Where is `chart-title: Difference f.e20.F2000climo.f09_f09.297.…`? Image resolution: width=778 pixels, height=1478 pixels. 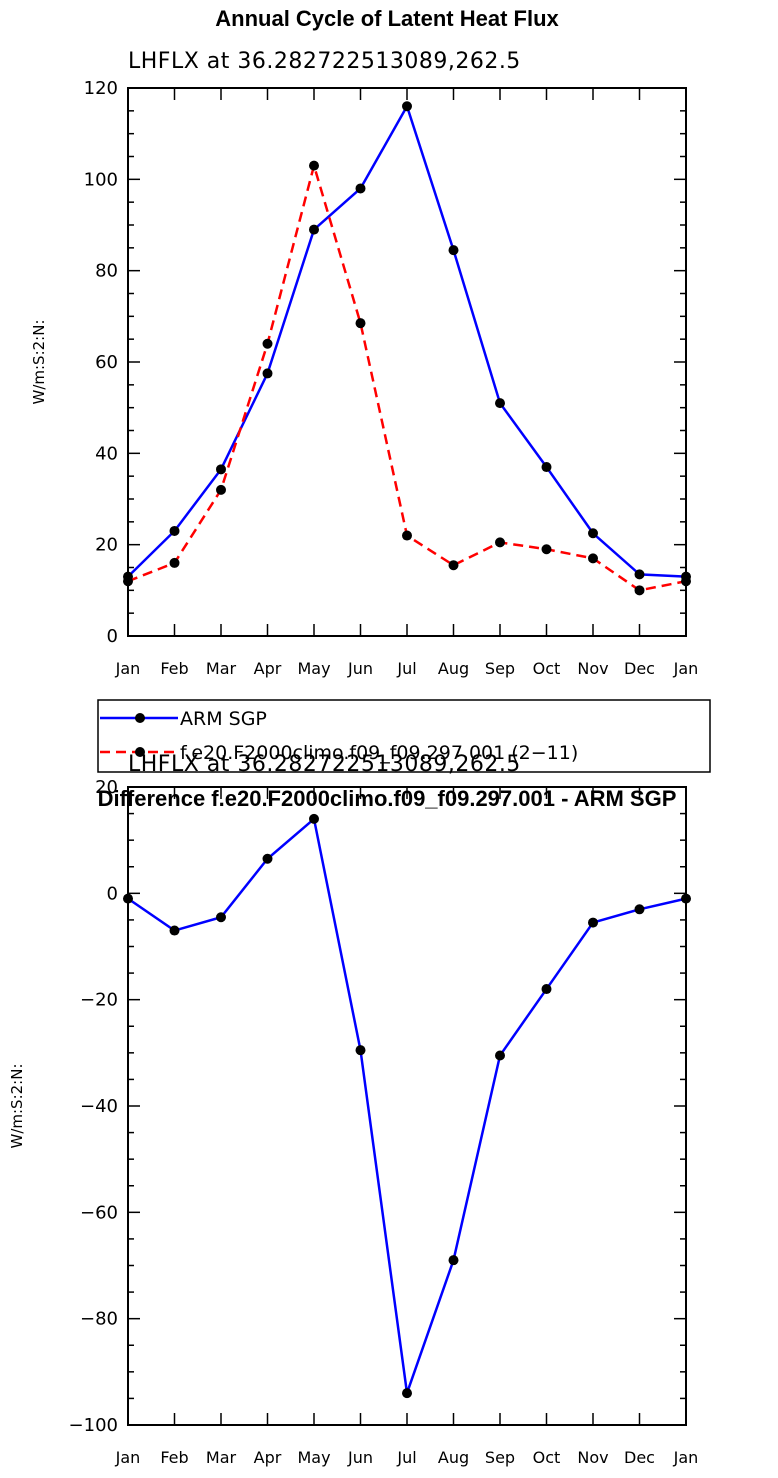 chart-title: Difference f.e20.F2000climo.f09_f09.297.… is located at coordinates (387, 798).